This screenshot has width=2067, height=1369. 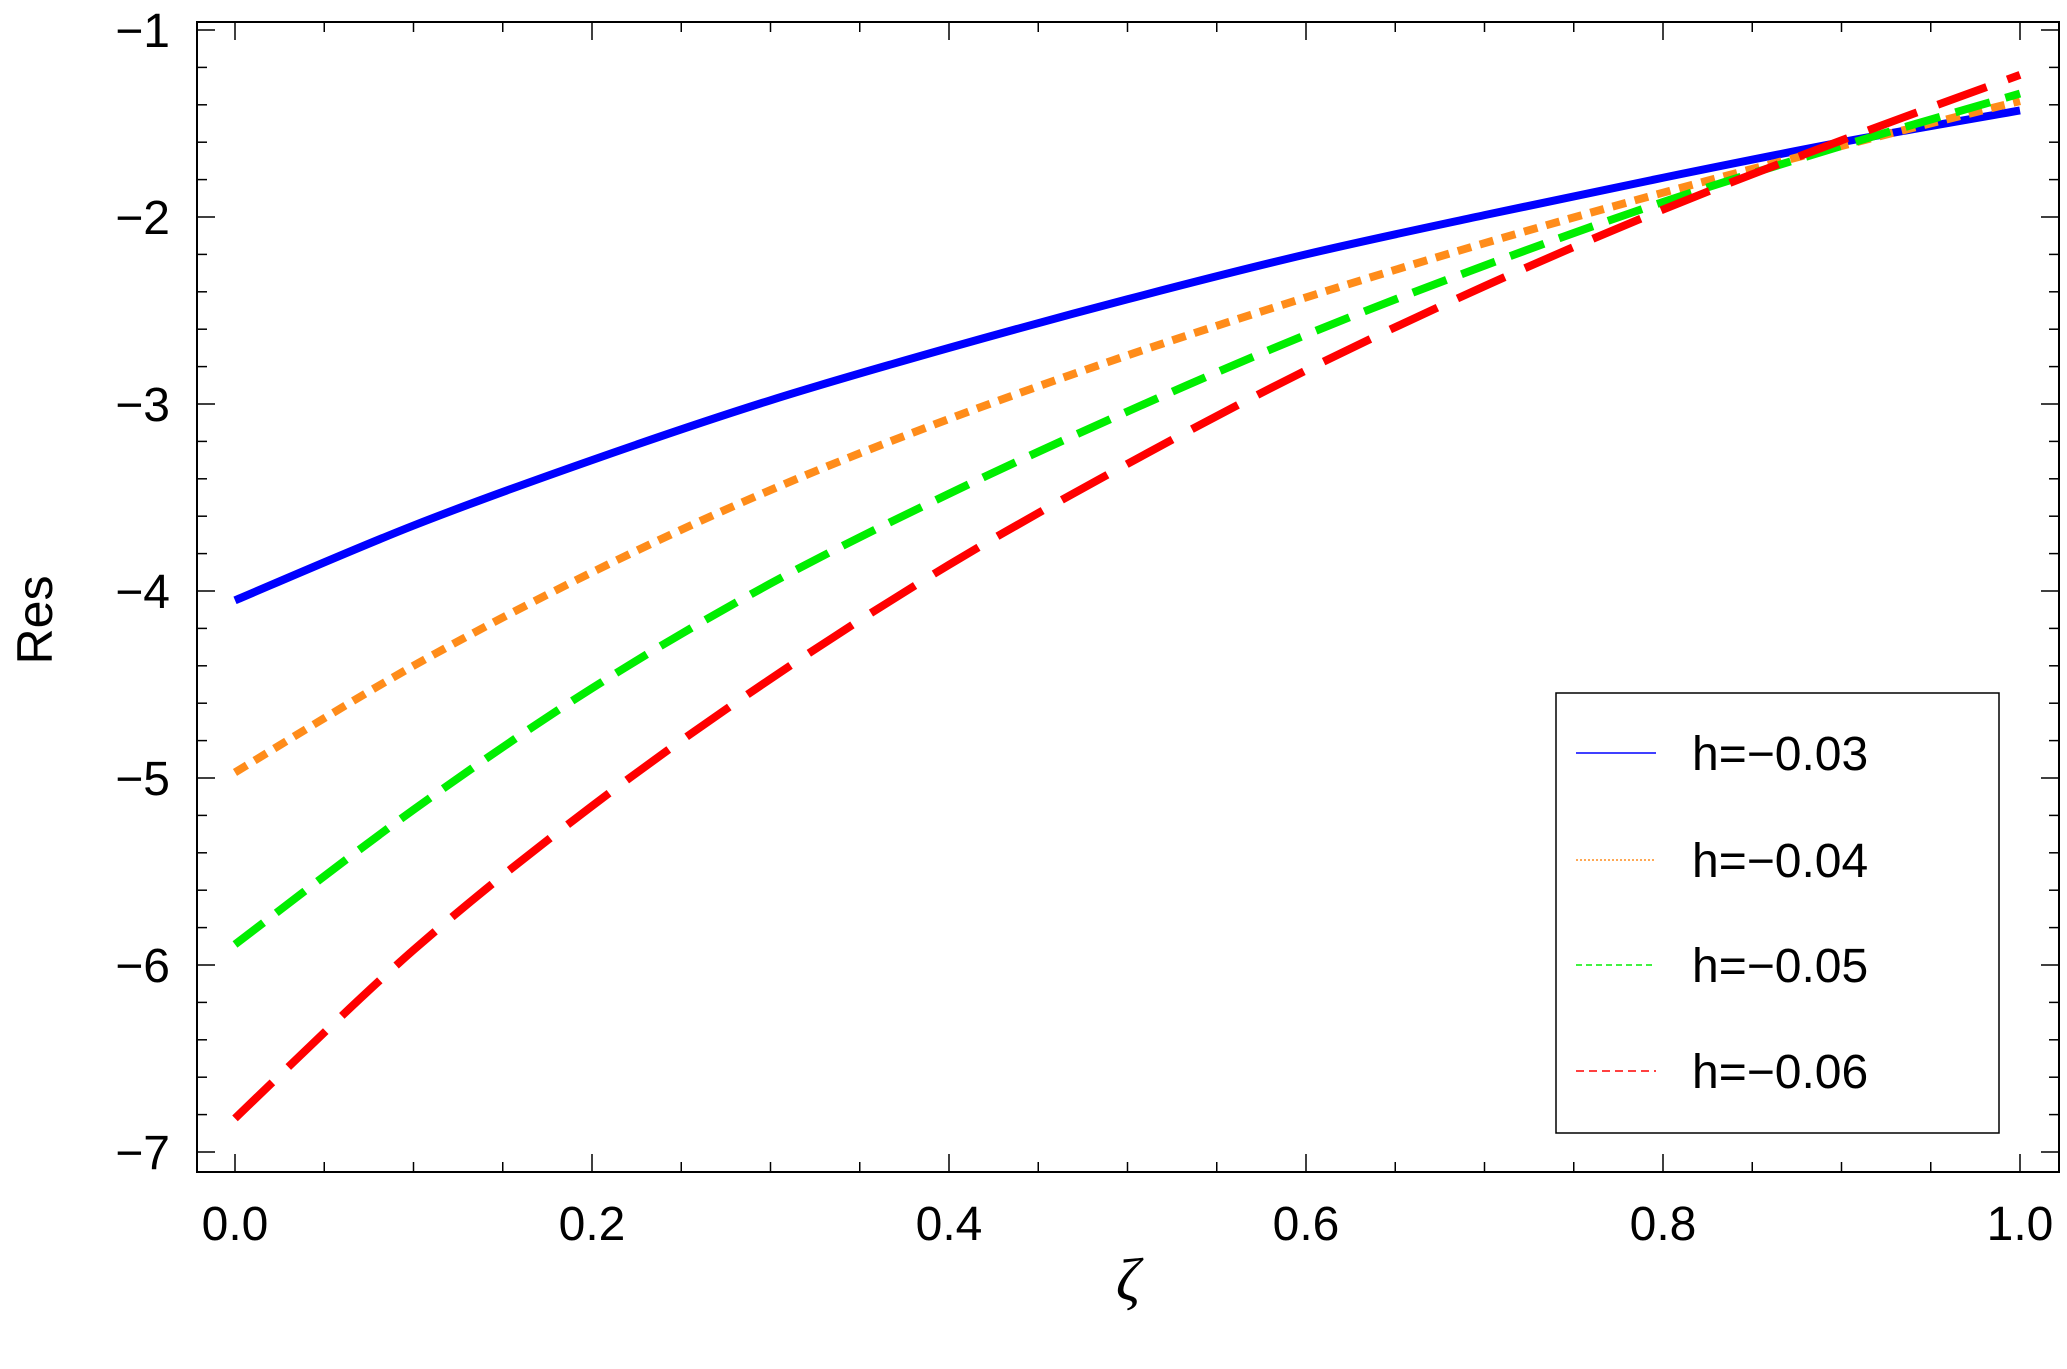 I want to click on legend: h=−0.03 h=−0.04 h=−0.05 h=−0.06, so click(x=1777, y=913).